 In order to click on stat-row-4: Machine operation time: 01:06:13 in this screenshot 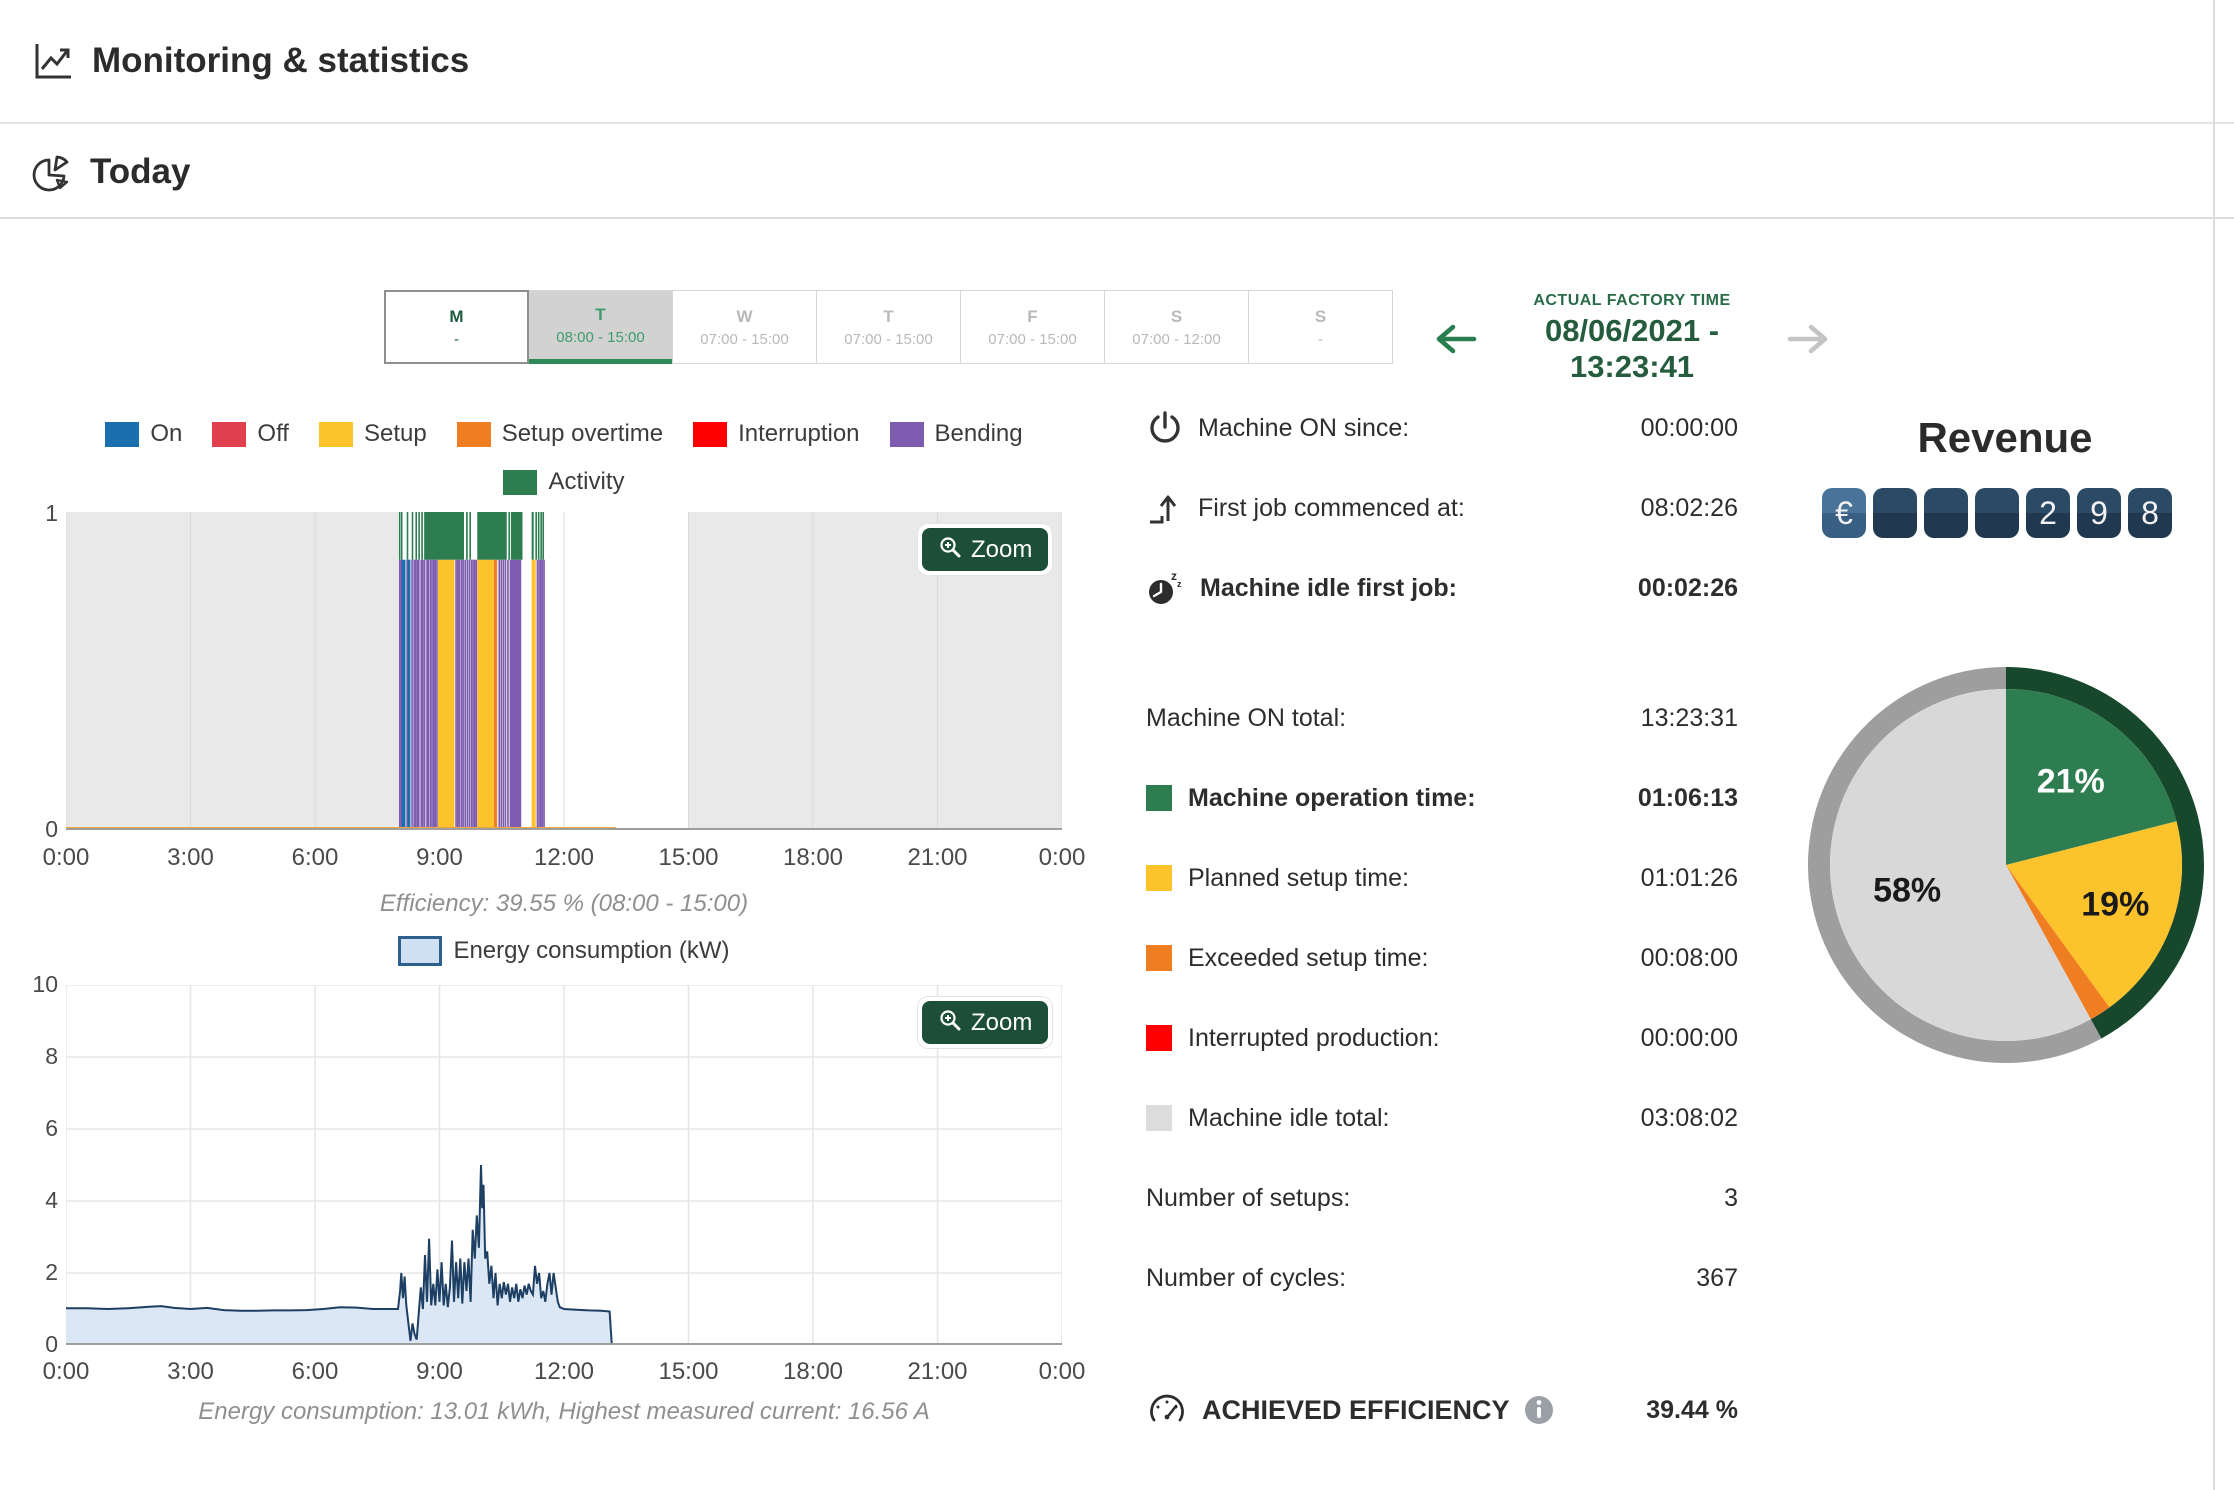, I will do `click(1442, 798)`.